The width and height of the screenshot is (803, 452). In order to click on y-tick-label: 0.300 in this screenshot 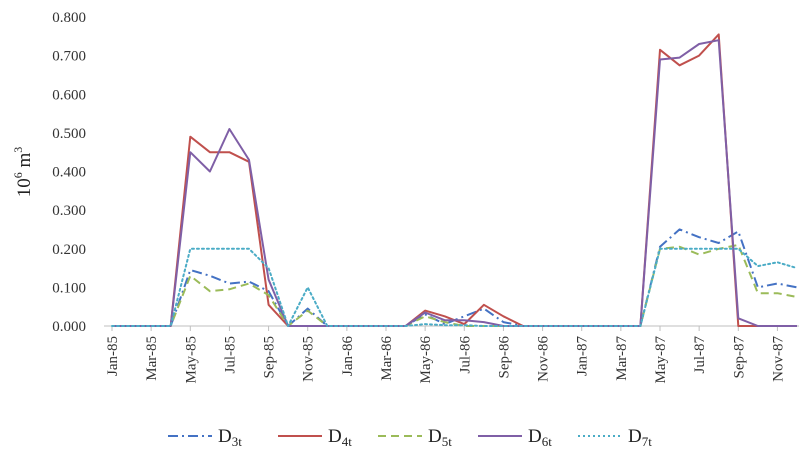, I will do `click(69, 211)`.